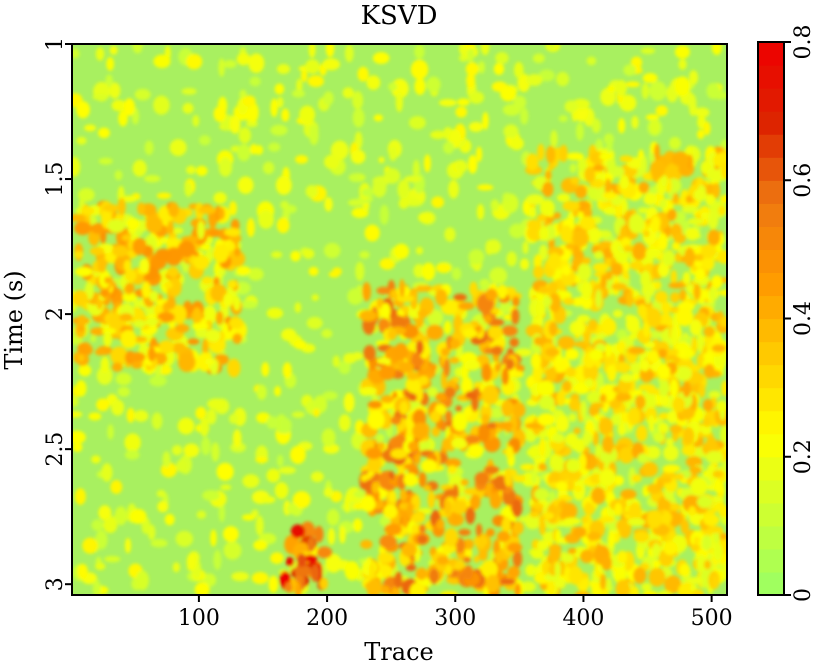  What do you see at coordinates (55, 584) in the screenshot?
I see `y-tick-label: 3` at bounding box center [55, 584].